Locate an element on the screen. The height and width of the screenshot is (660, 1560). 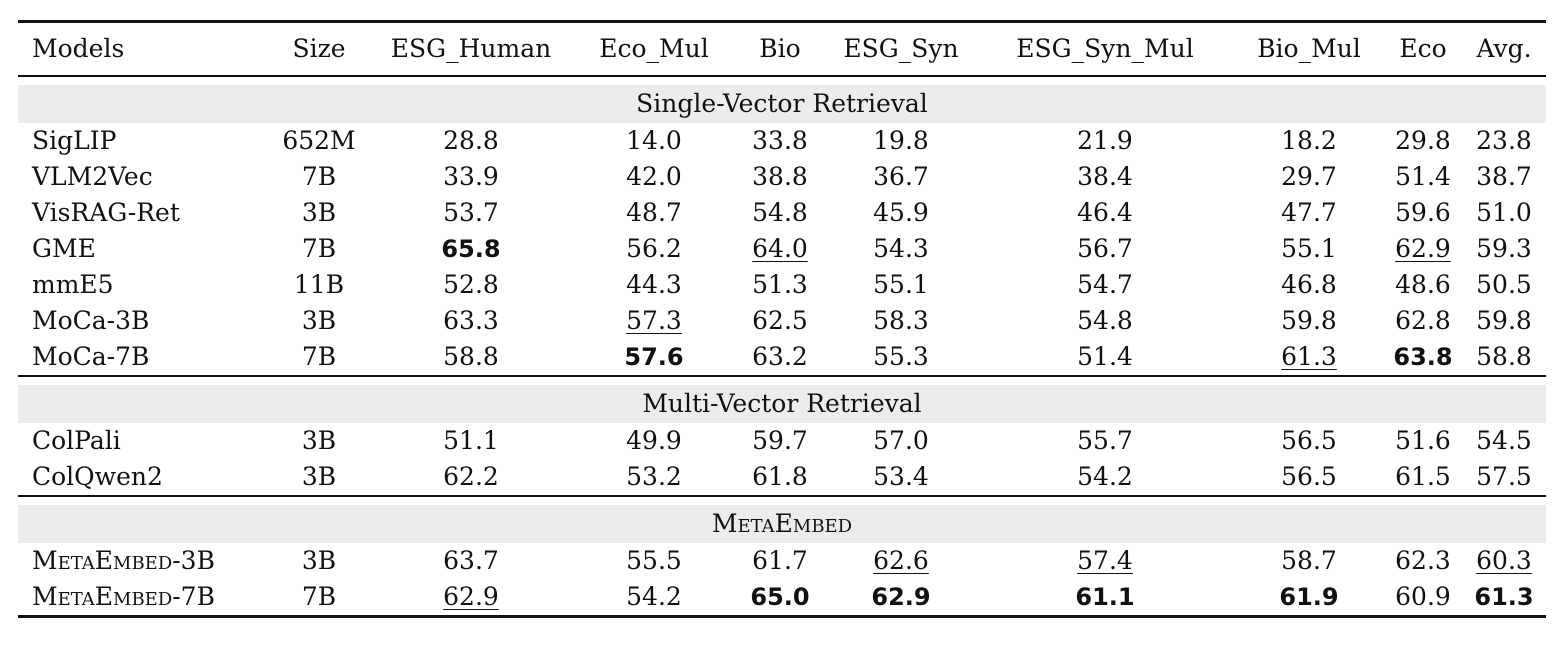
cell-value: 33.9 is located at coordinates (471, 176).